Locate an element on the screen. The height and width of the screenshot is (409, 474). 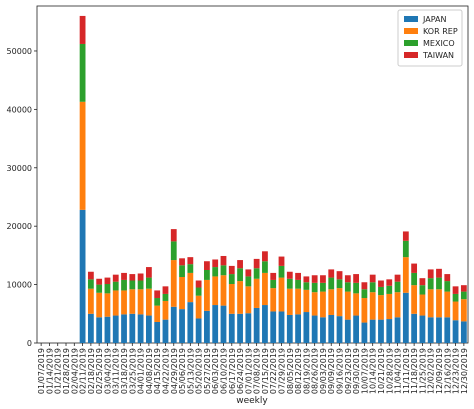
x-tick-label: 01/14/2019 is located at coordinates (49, 371).